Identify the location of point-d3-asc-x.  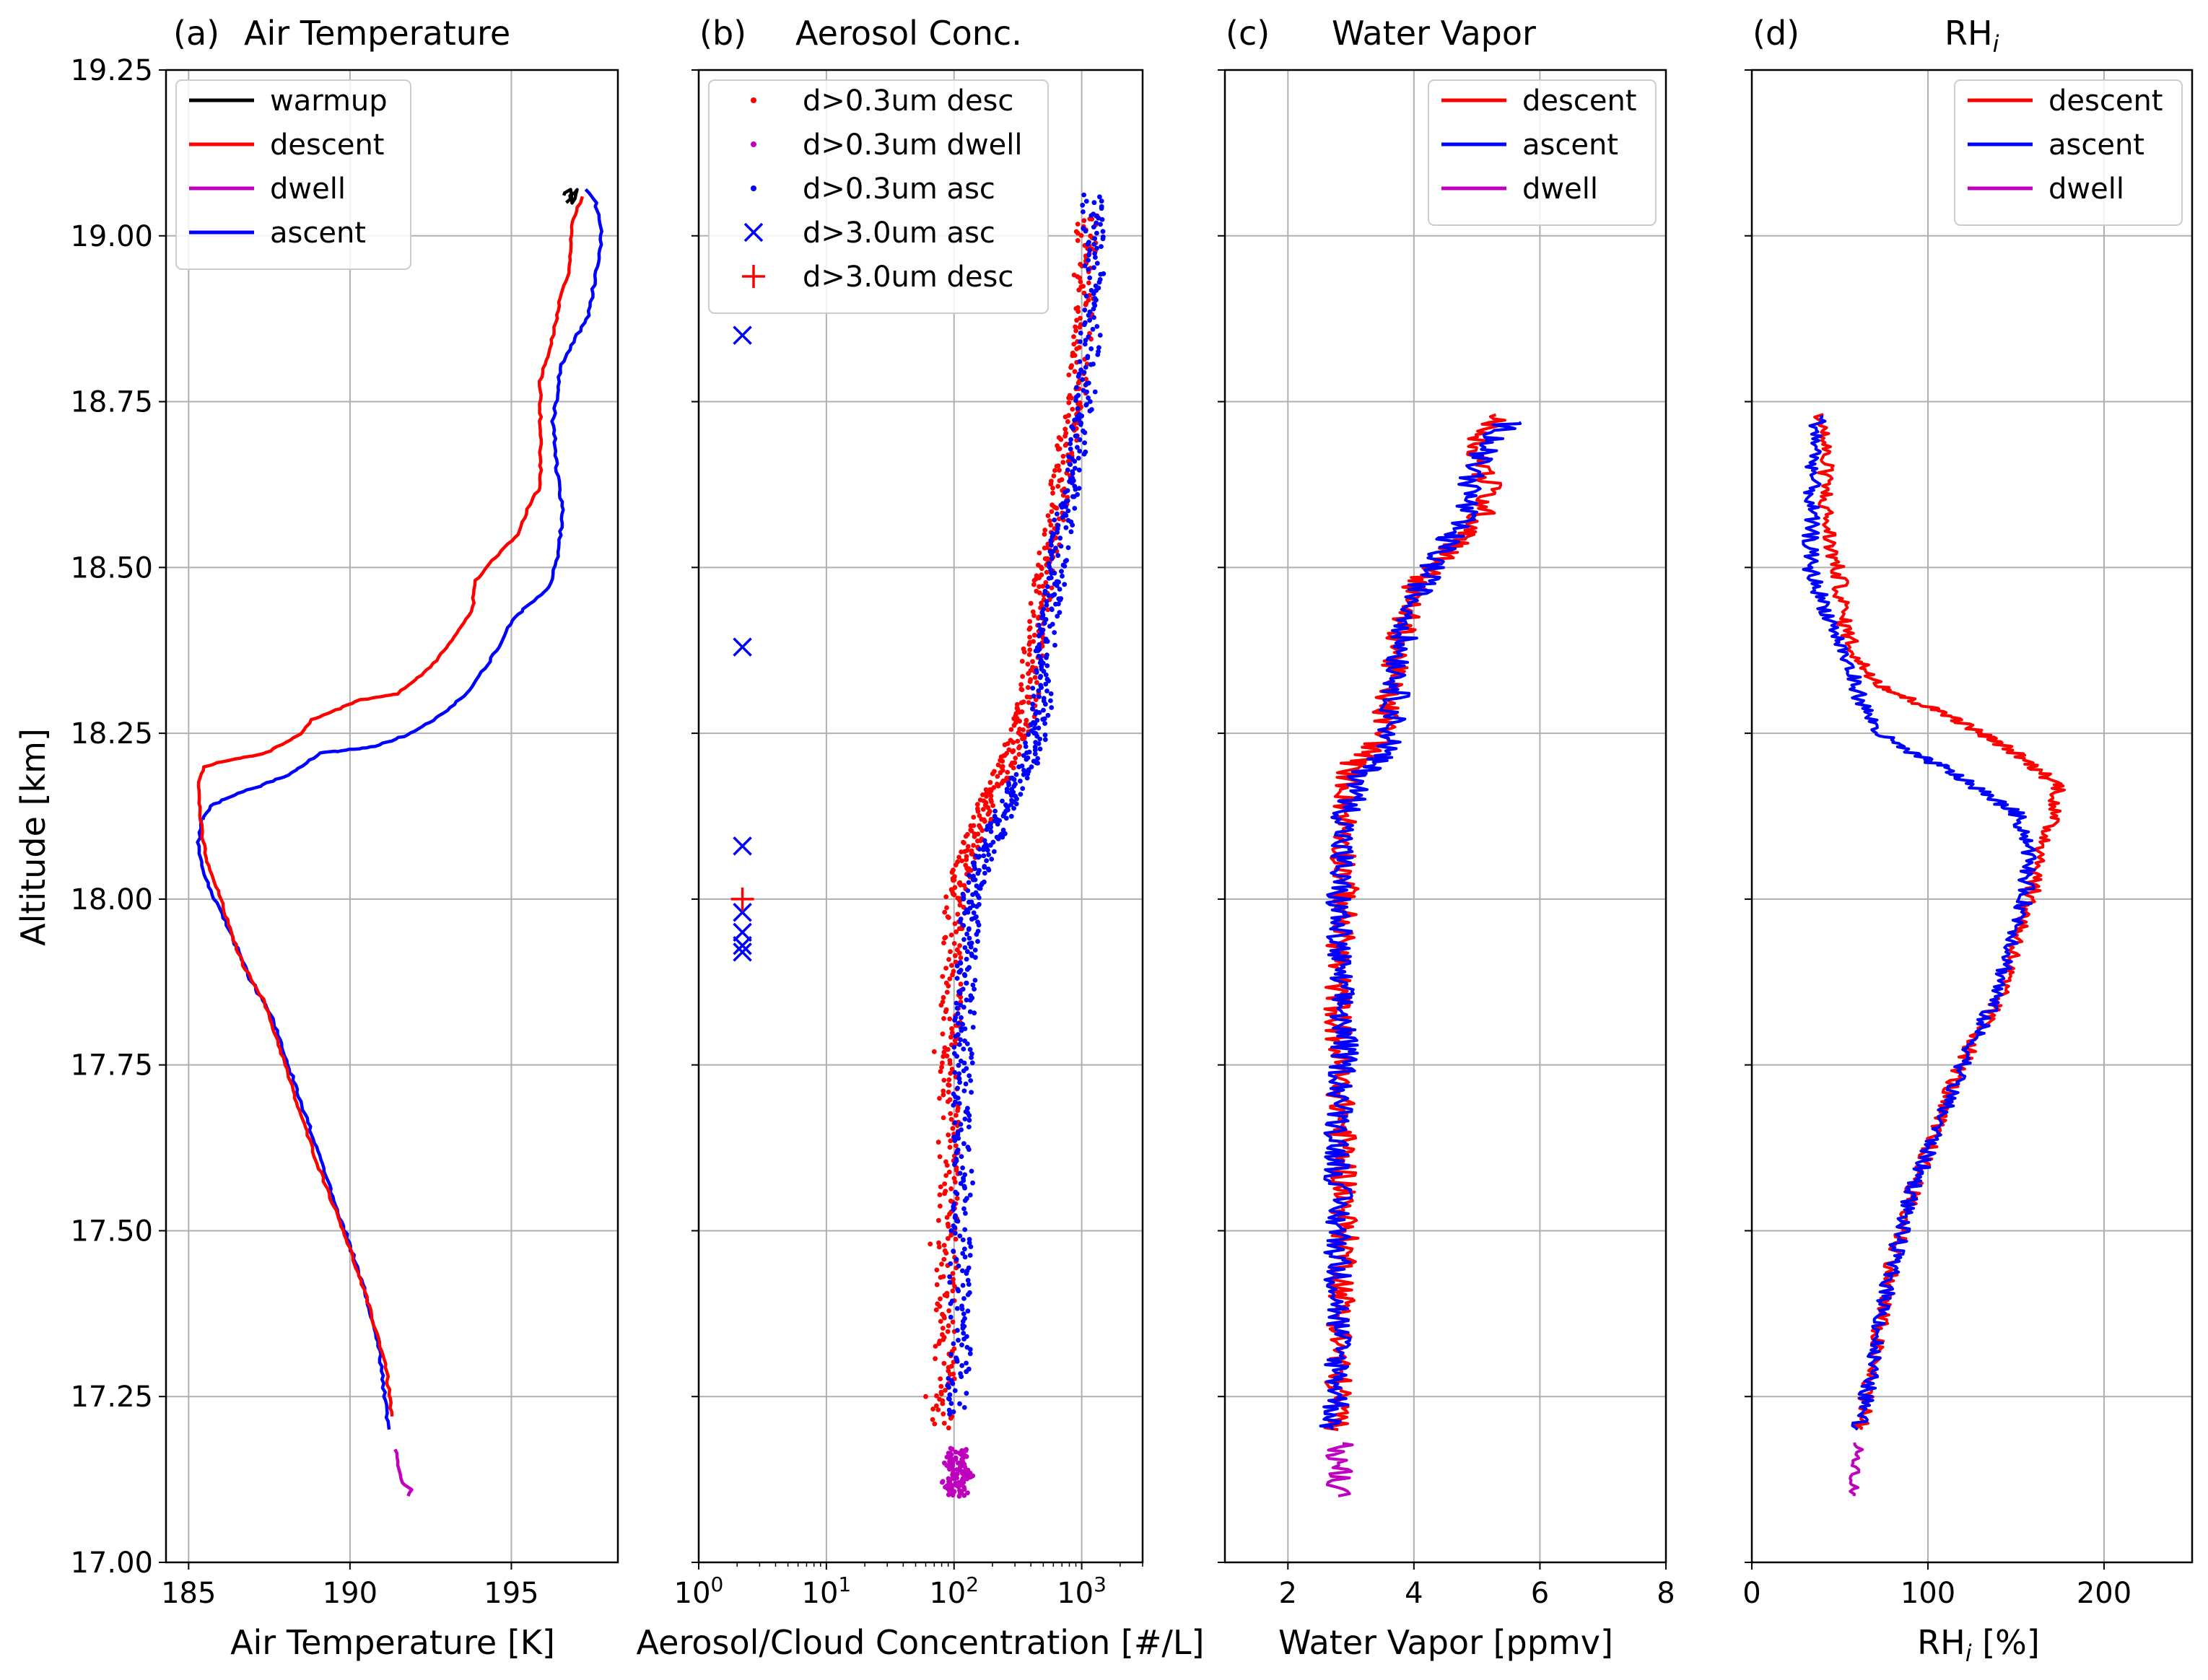
(742, 647).